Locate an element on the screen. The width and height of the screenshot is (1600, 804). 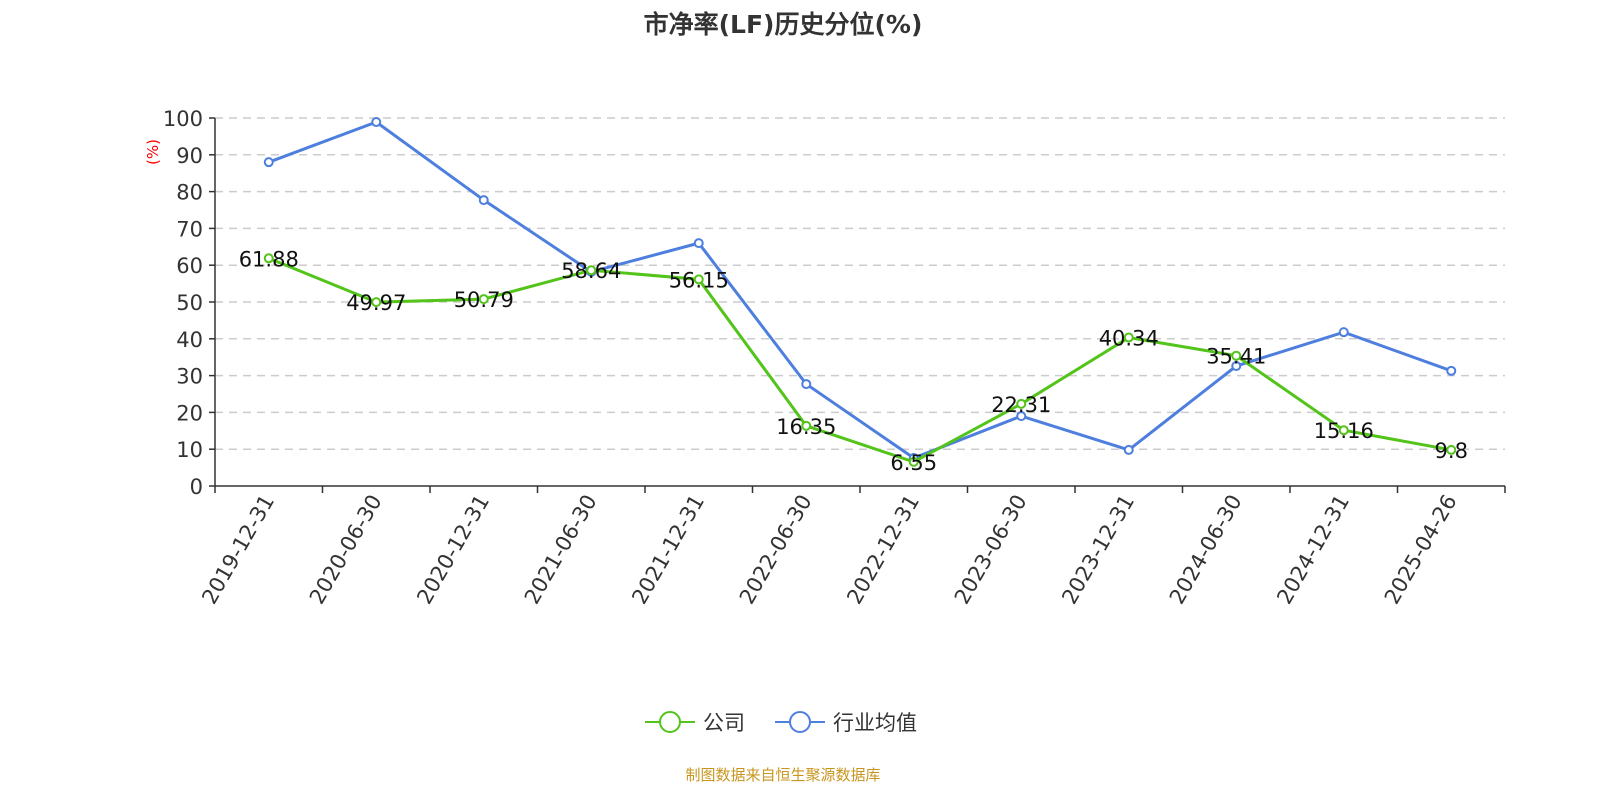
source-note: 制图数据来自恒生聚源数据库 is located at coordinates (782, 775).